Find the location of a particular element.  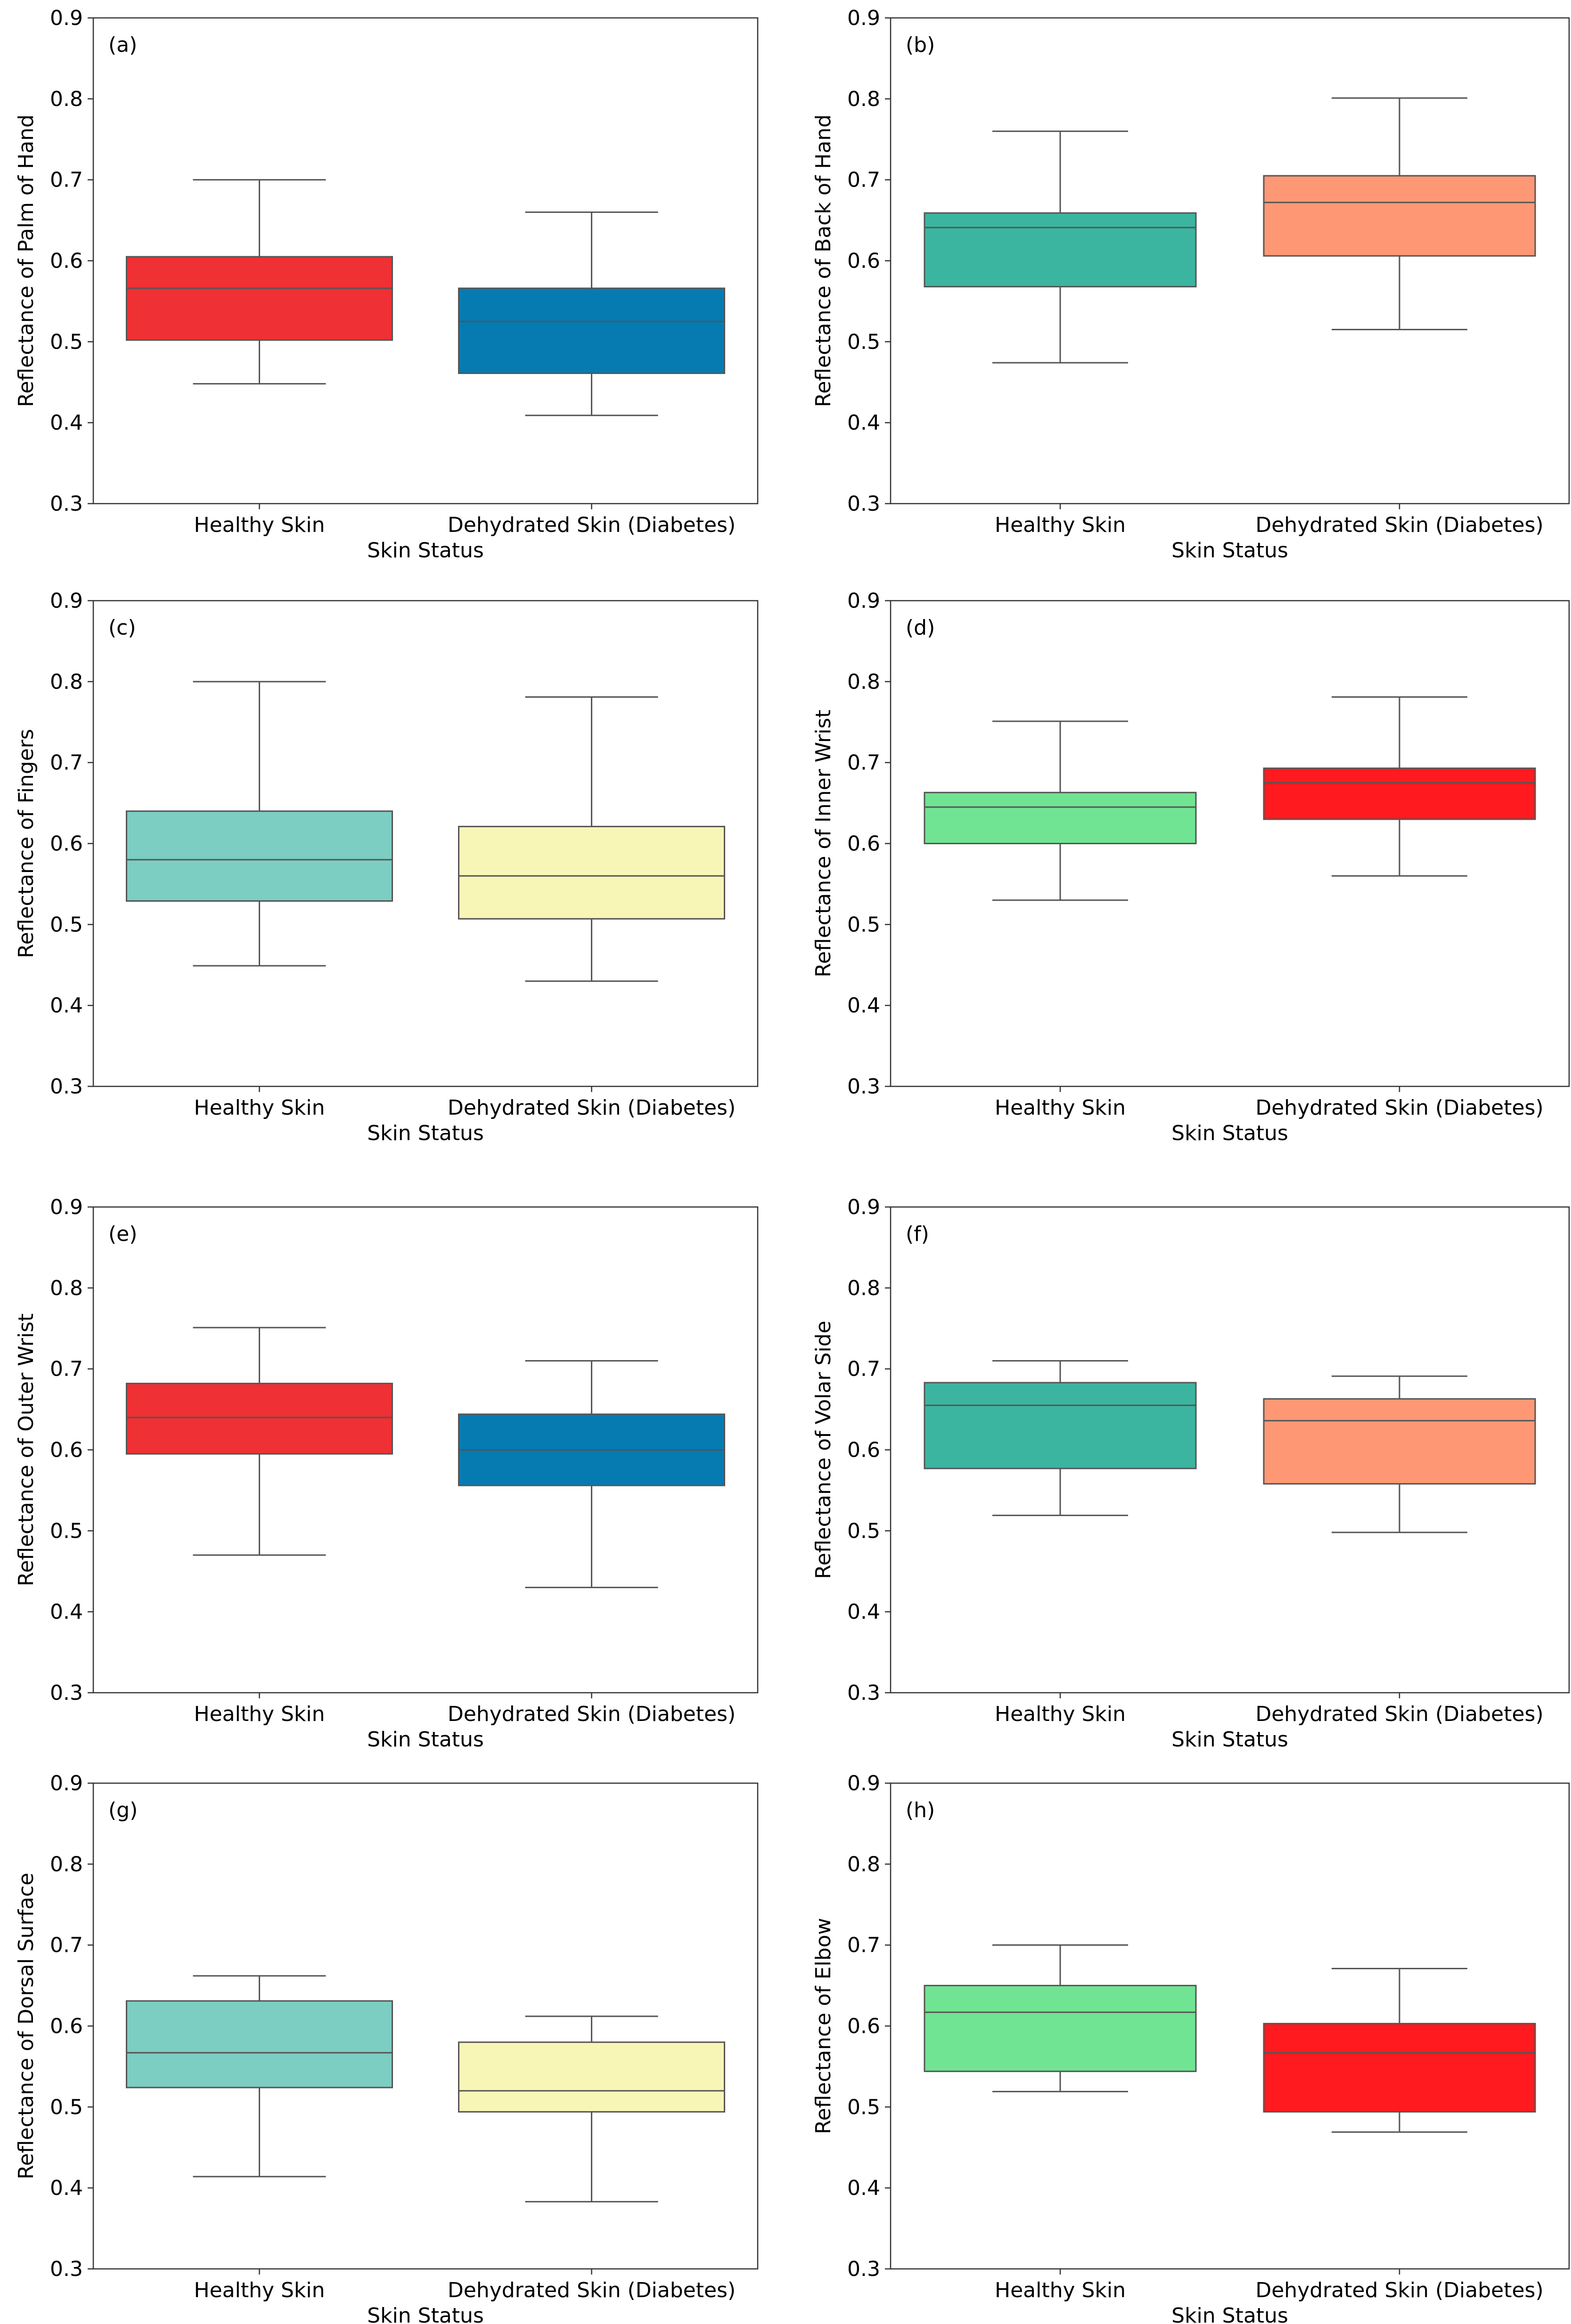

panel-label: (d) is located at coordinates (920, 628).